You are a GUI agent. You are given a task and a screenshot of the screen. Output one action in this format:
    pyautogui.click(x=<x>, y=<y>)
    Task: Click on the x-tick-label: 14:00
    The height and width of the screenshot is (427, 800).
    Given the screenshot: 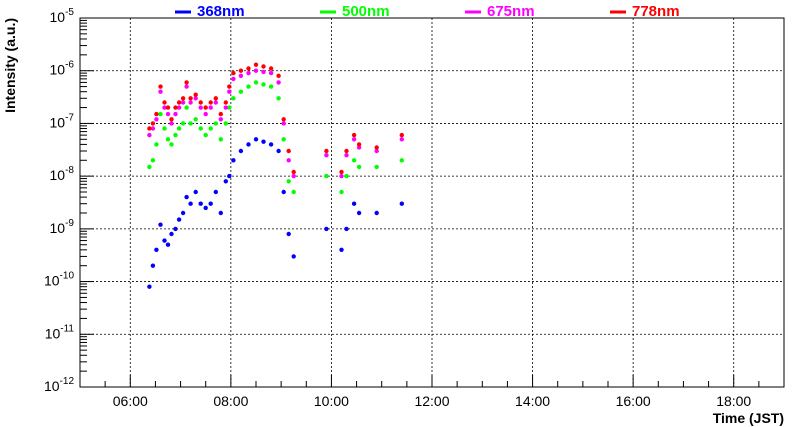 What is the action you would take?
    pyautogui.click(x=532, y=401)
    